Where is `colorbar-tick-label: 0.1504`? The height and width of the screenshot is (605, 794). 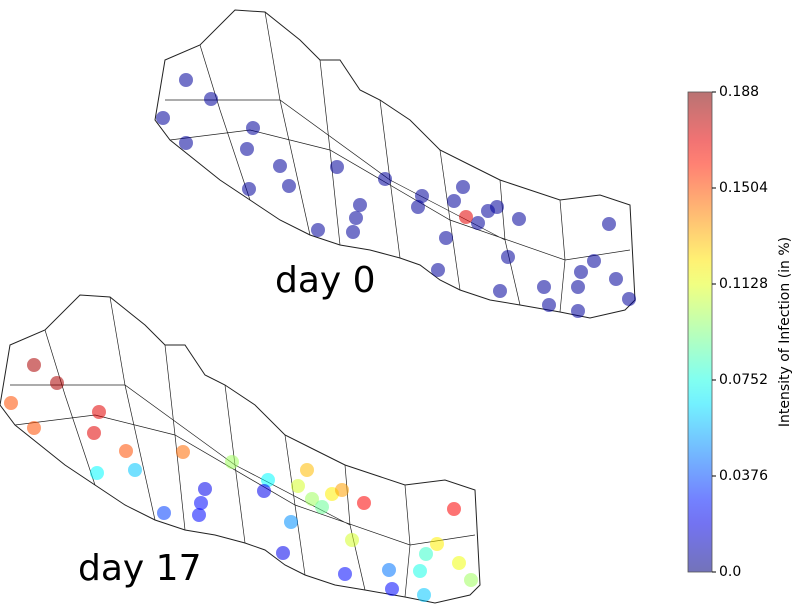 colorbar-tick-label: 0.1504 is located at coordinates (743, 188).